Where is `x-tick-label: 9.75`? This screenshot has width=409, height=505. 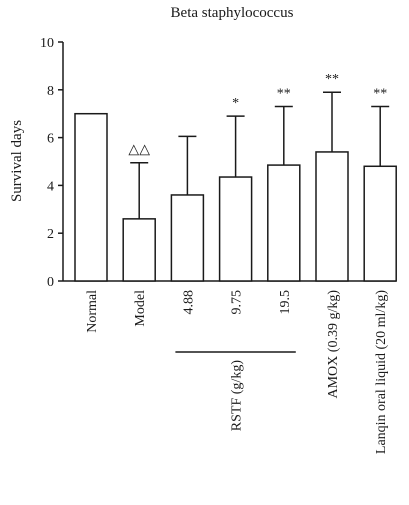 x-tick-label: 9.75 is located at coordinates (237, 302).